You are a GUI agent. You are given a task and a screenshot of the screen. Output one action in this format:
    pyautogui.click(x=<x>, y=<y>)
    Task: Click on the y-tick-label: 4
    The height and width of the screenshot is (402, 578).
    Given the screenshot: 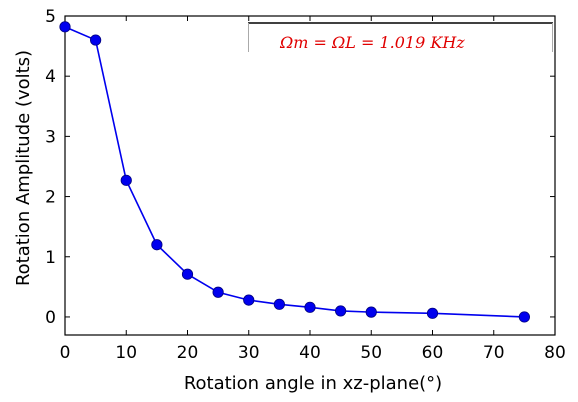 What is the action you would take?
    pyautogui.click(x=50, y=77)
    